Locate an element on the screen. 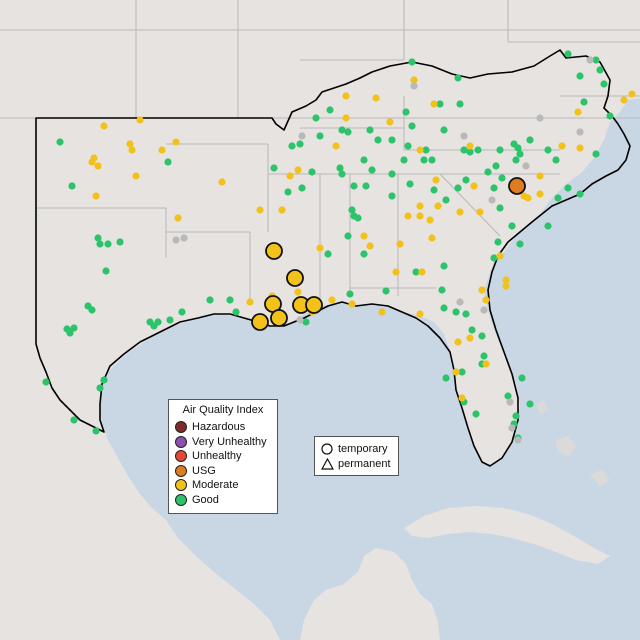  monitor-type-legend: temporary permanent is located at coordinates (356, 456).